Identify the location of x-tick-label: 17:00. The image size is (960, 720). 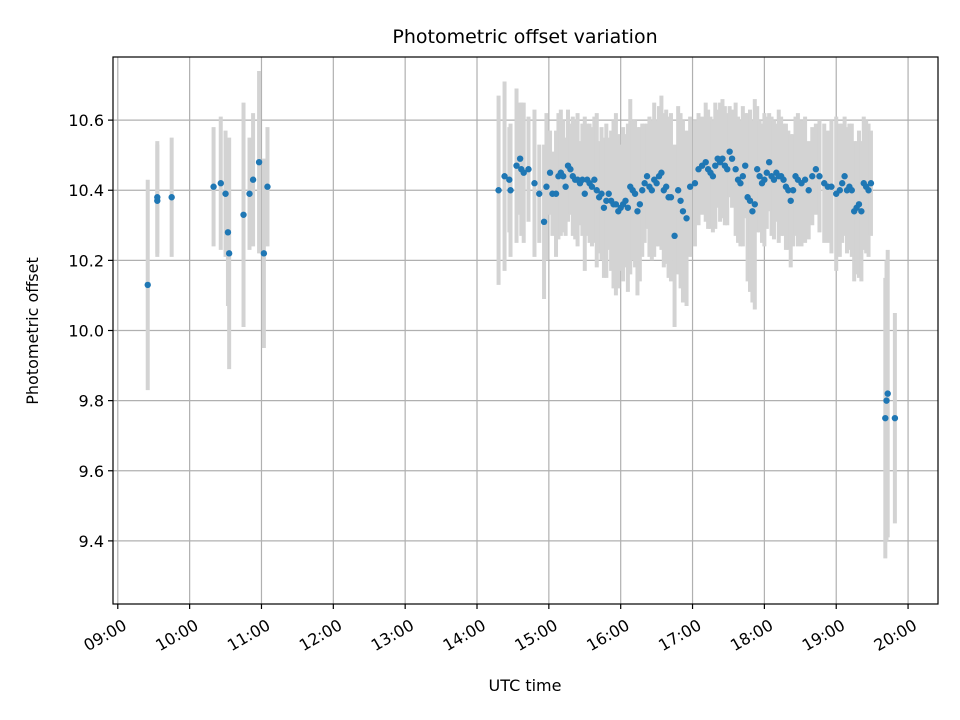
(679, 635).